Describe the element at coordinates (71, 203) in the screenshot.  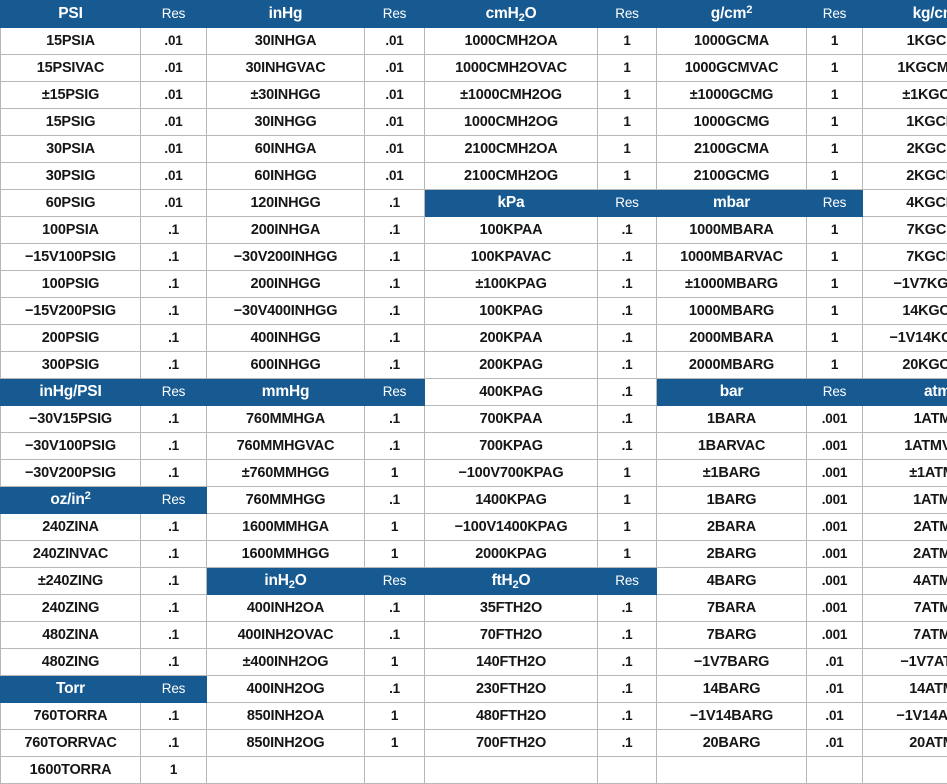
I see `range-code-cell-psi: 60PSIG` at that location.